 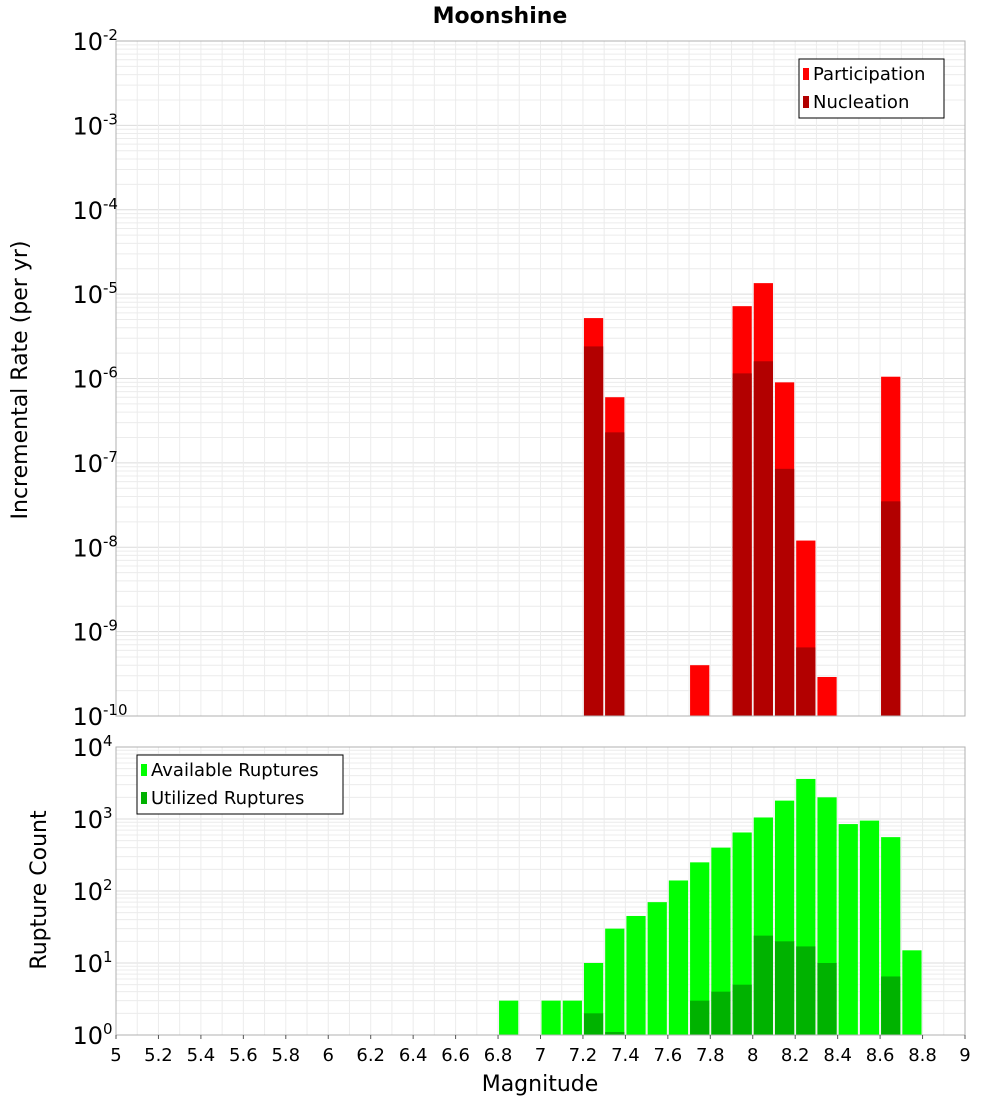 I want to click on x-tick-label: 9, so click(x=964, y=1055).